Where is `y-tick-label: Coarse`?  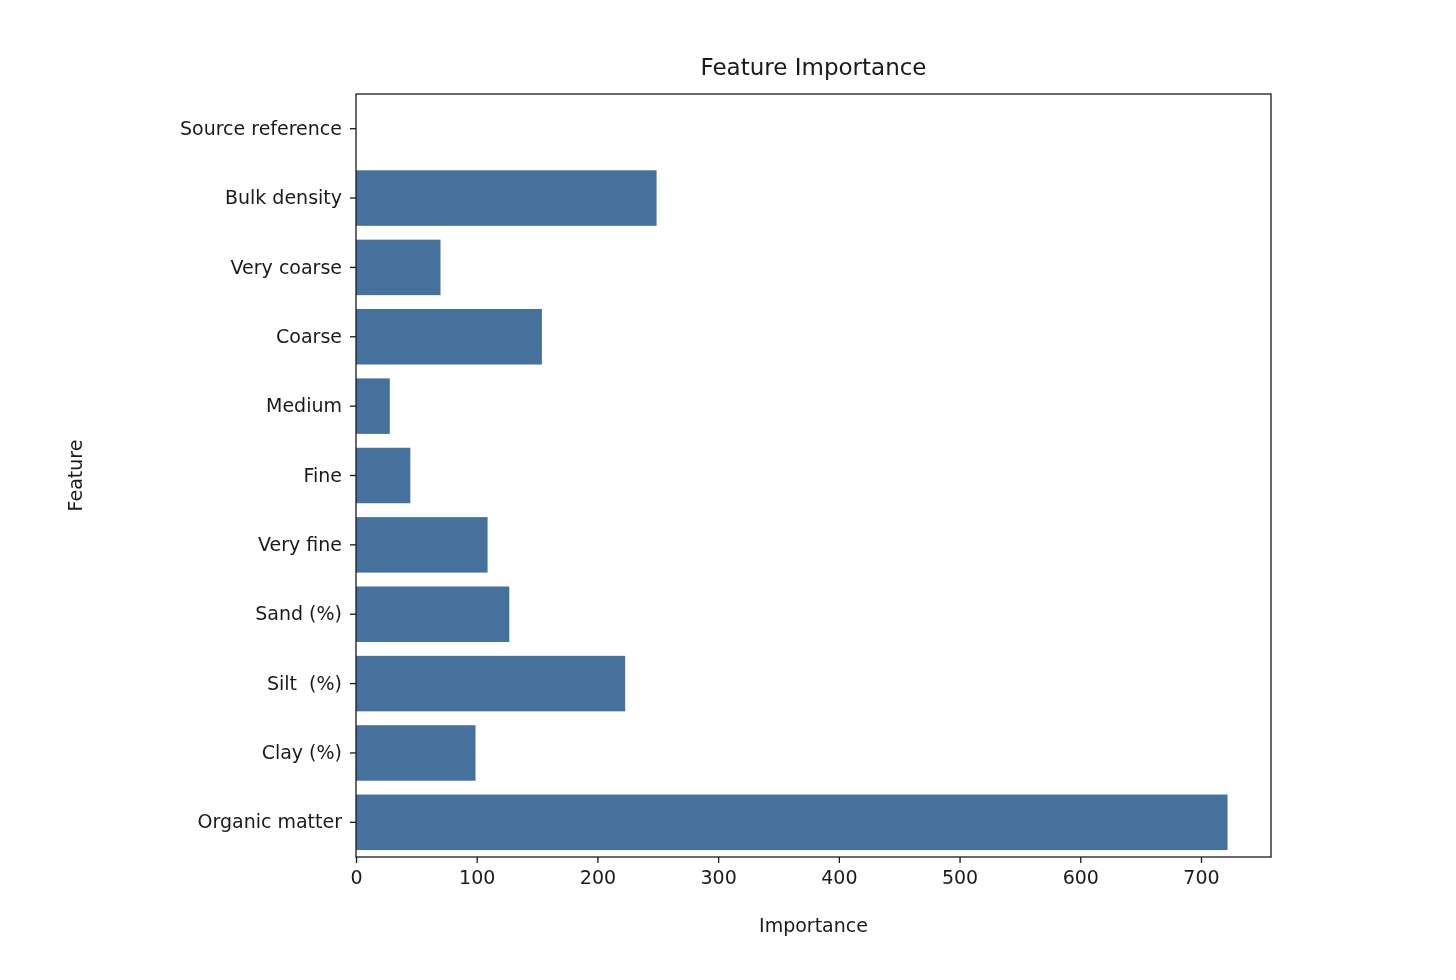 y-tick-label: Coarse is located at coordinates (309, 335).